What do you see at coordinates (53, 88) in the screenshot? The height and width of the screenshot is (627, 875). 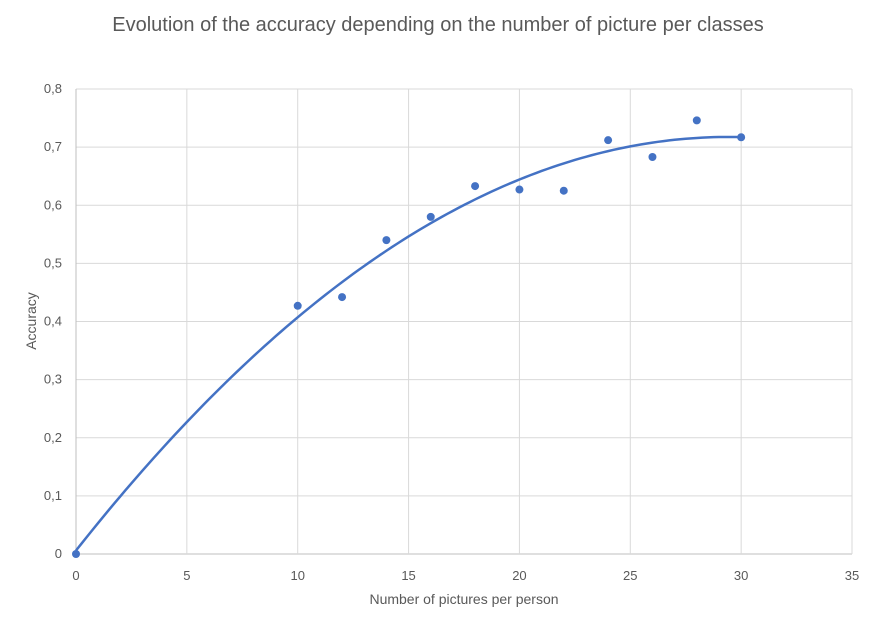 I see `y-tick-label: 0,8` at bounding box center [53, 88].